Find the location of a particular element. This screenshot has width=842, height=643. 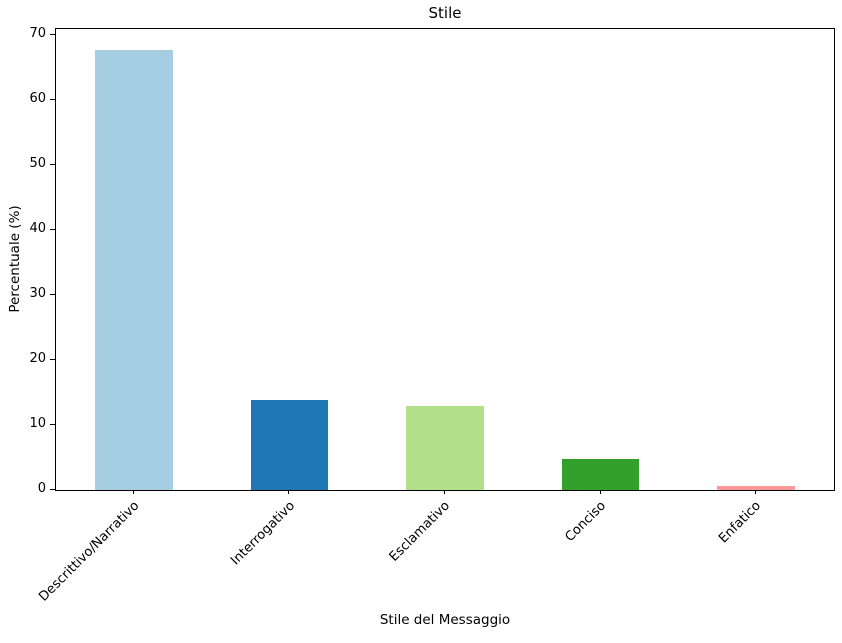

y-tick-label: 50 is located at coordinates (37, 164).